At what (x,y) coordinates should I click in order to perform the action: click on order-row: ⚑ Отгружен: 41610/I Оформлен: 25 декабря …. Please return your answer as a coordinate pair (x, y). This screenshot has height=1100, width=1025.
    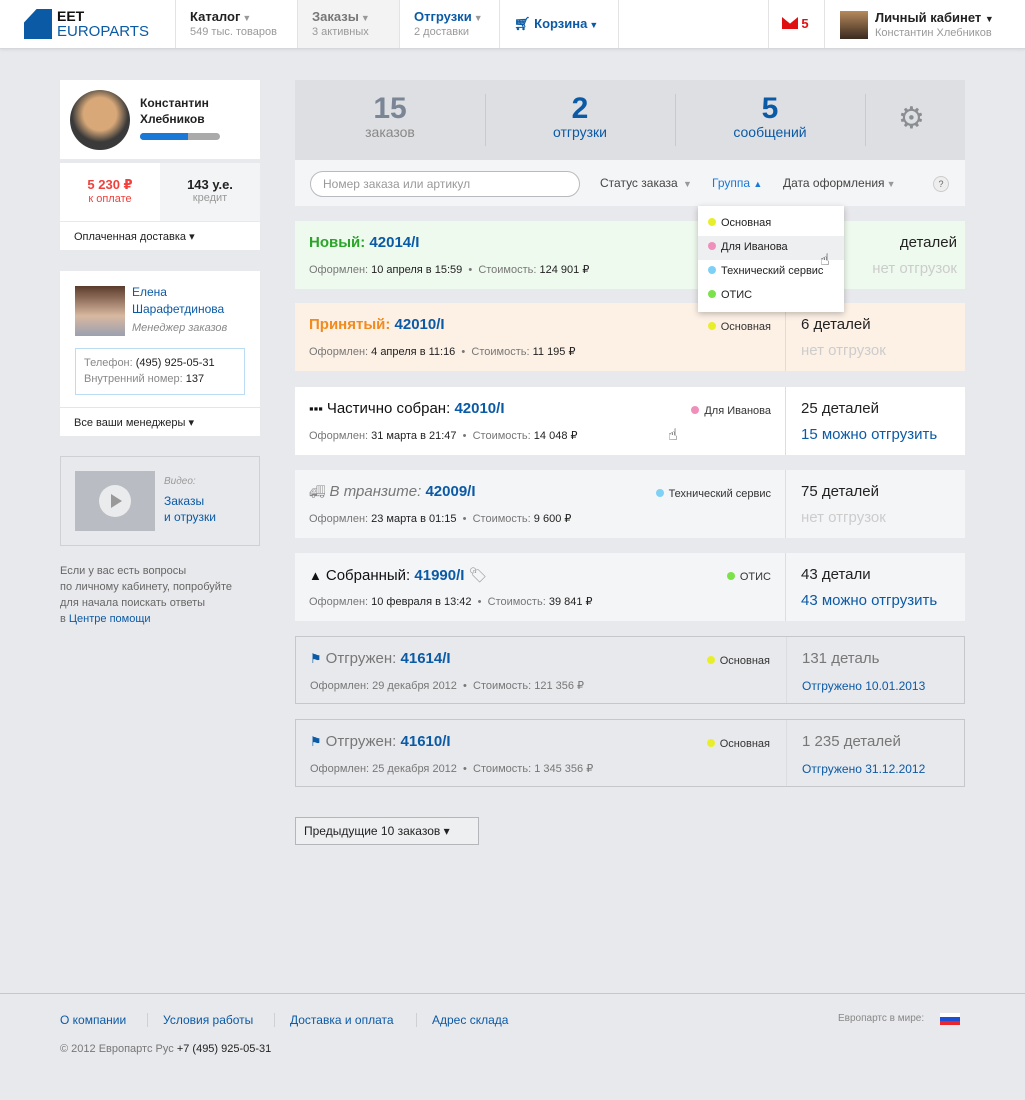
    Looking at the image, I should click on (630, 753).